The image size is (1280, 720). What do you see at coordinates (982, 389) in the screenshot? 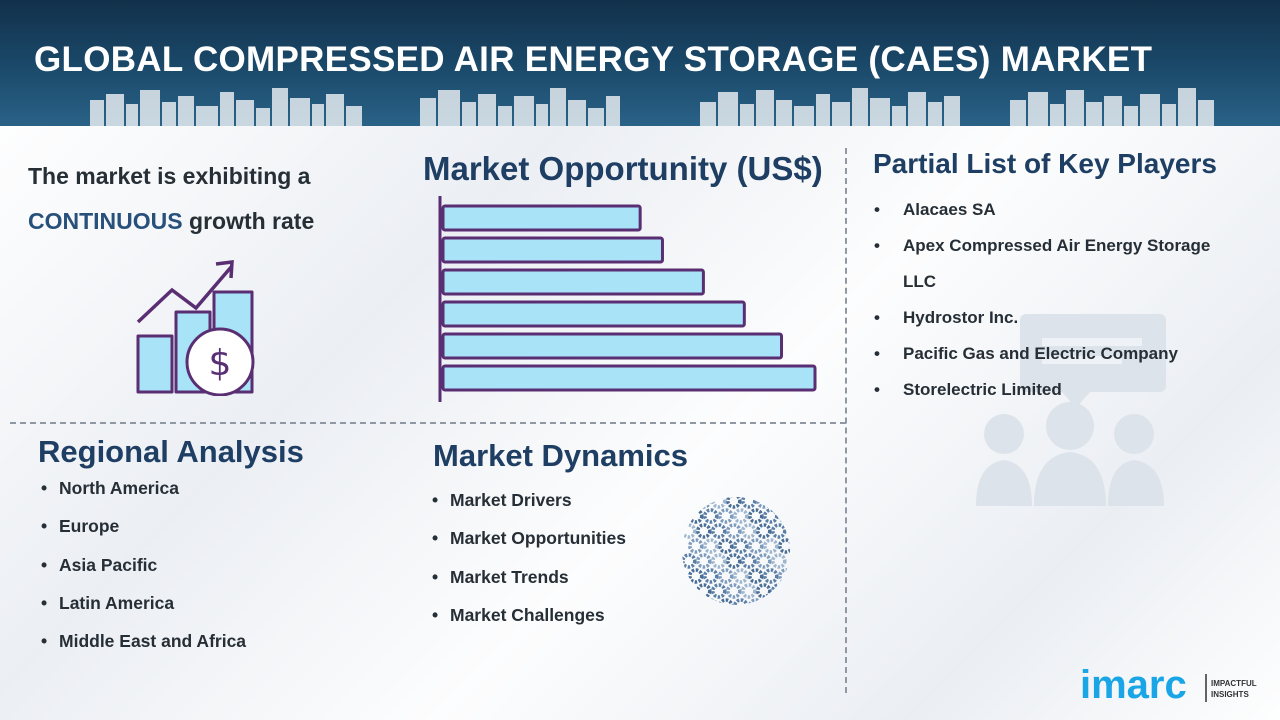
I see `player-name: Storelectric Limited` at bounding box center [982, 389].